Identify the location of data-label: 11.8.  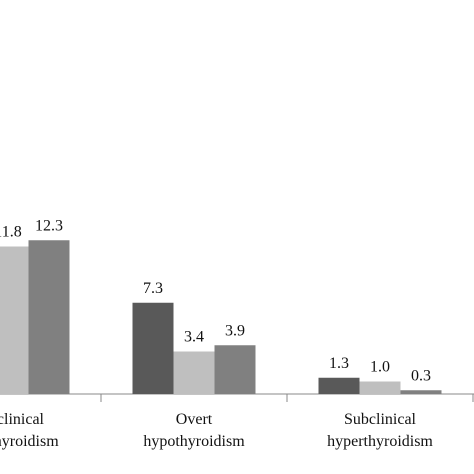
(11, 232).